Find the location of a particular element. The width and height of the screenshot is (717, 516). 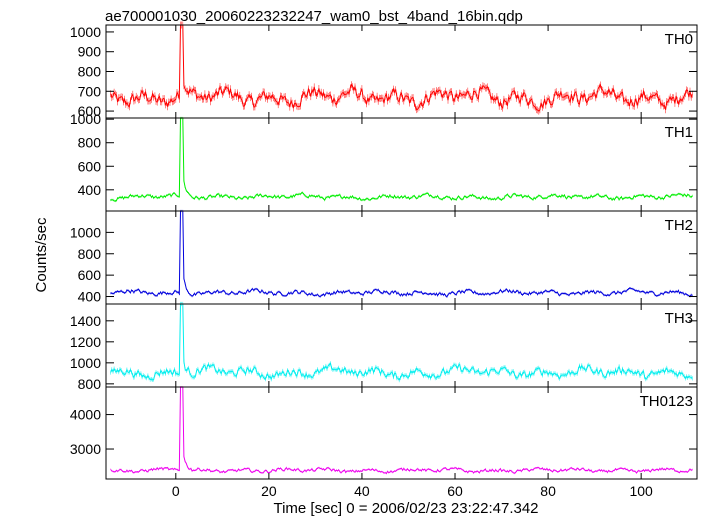

error-bars-th1 is located at coordinates (401, 159).